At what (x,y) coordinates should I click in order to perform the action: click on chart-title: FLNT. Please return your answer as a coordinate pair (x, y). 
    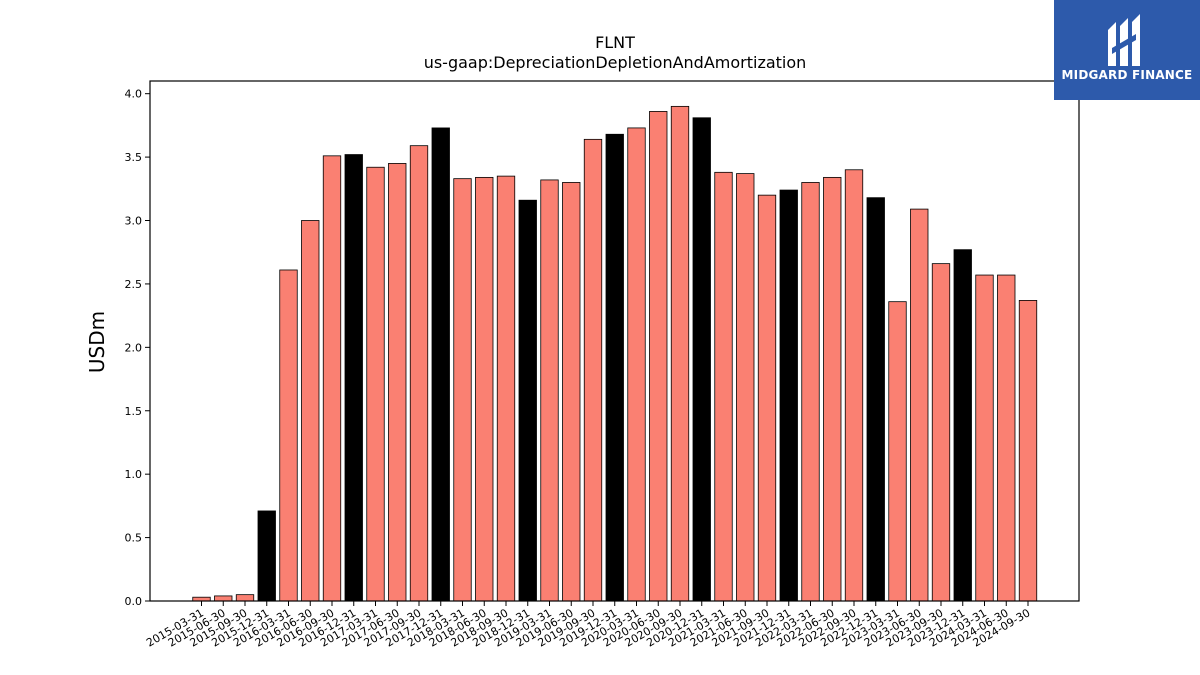
    Looking at the image, I should click on (615, 42).